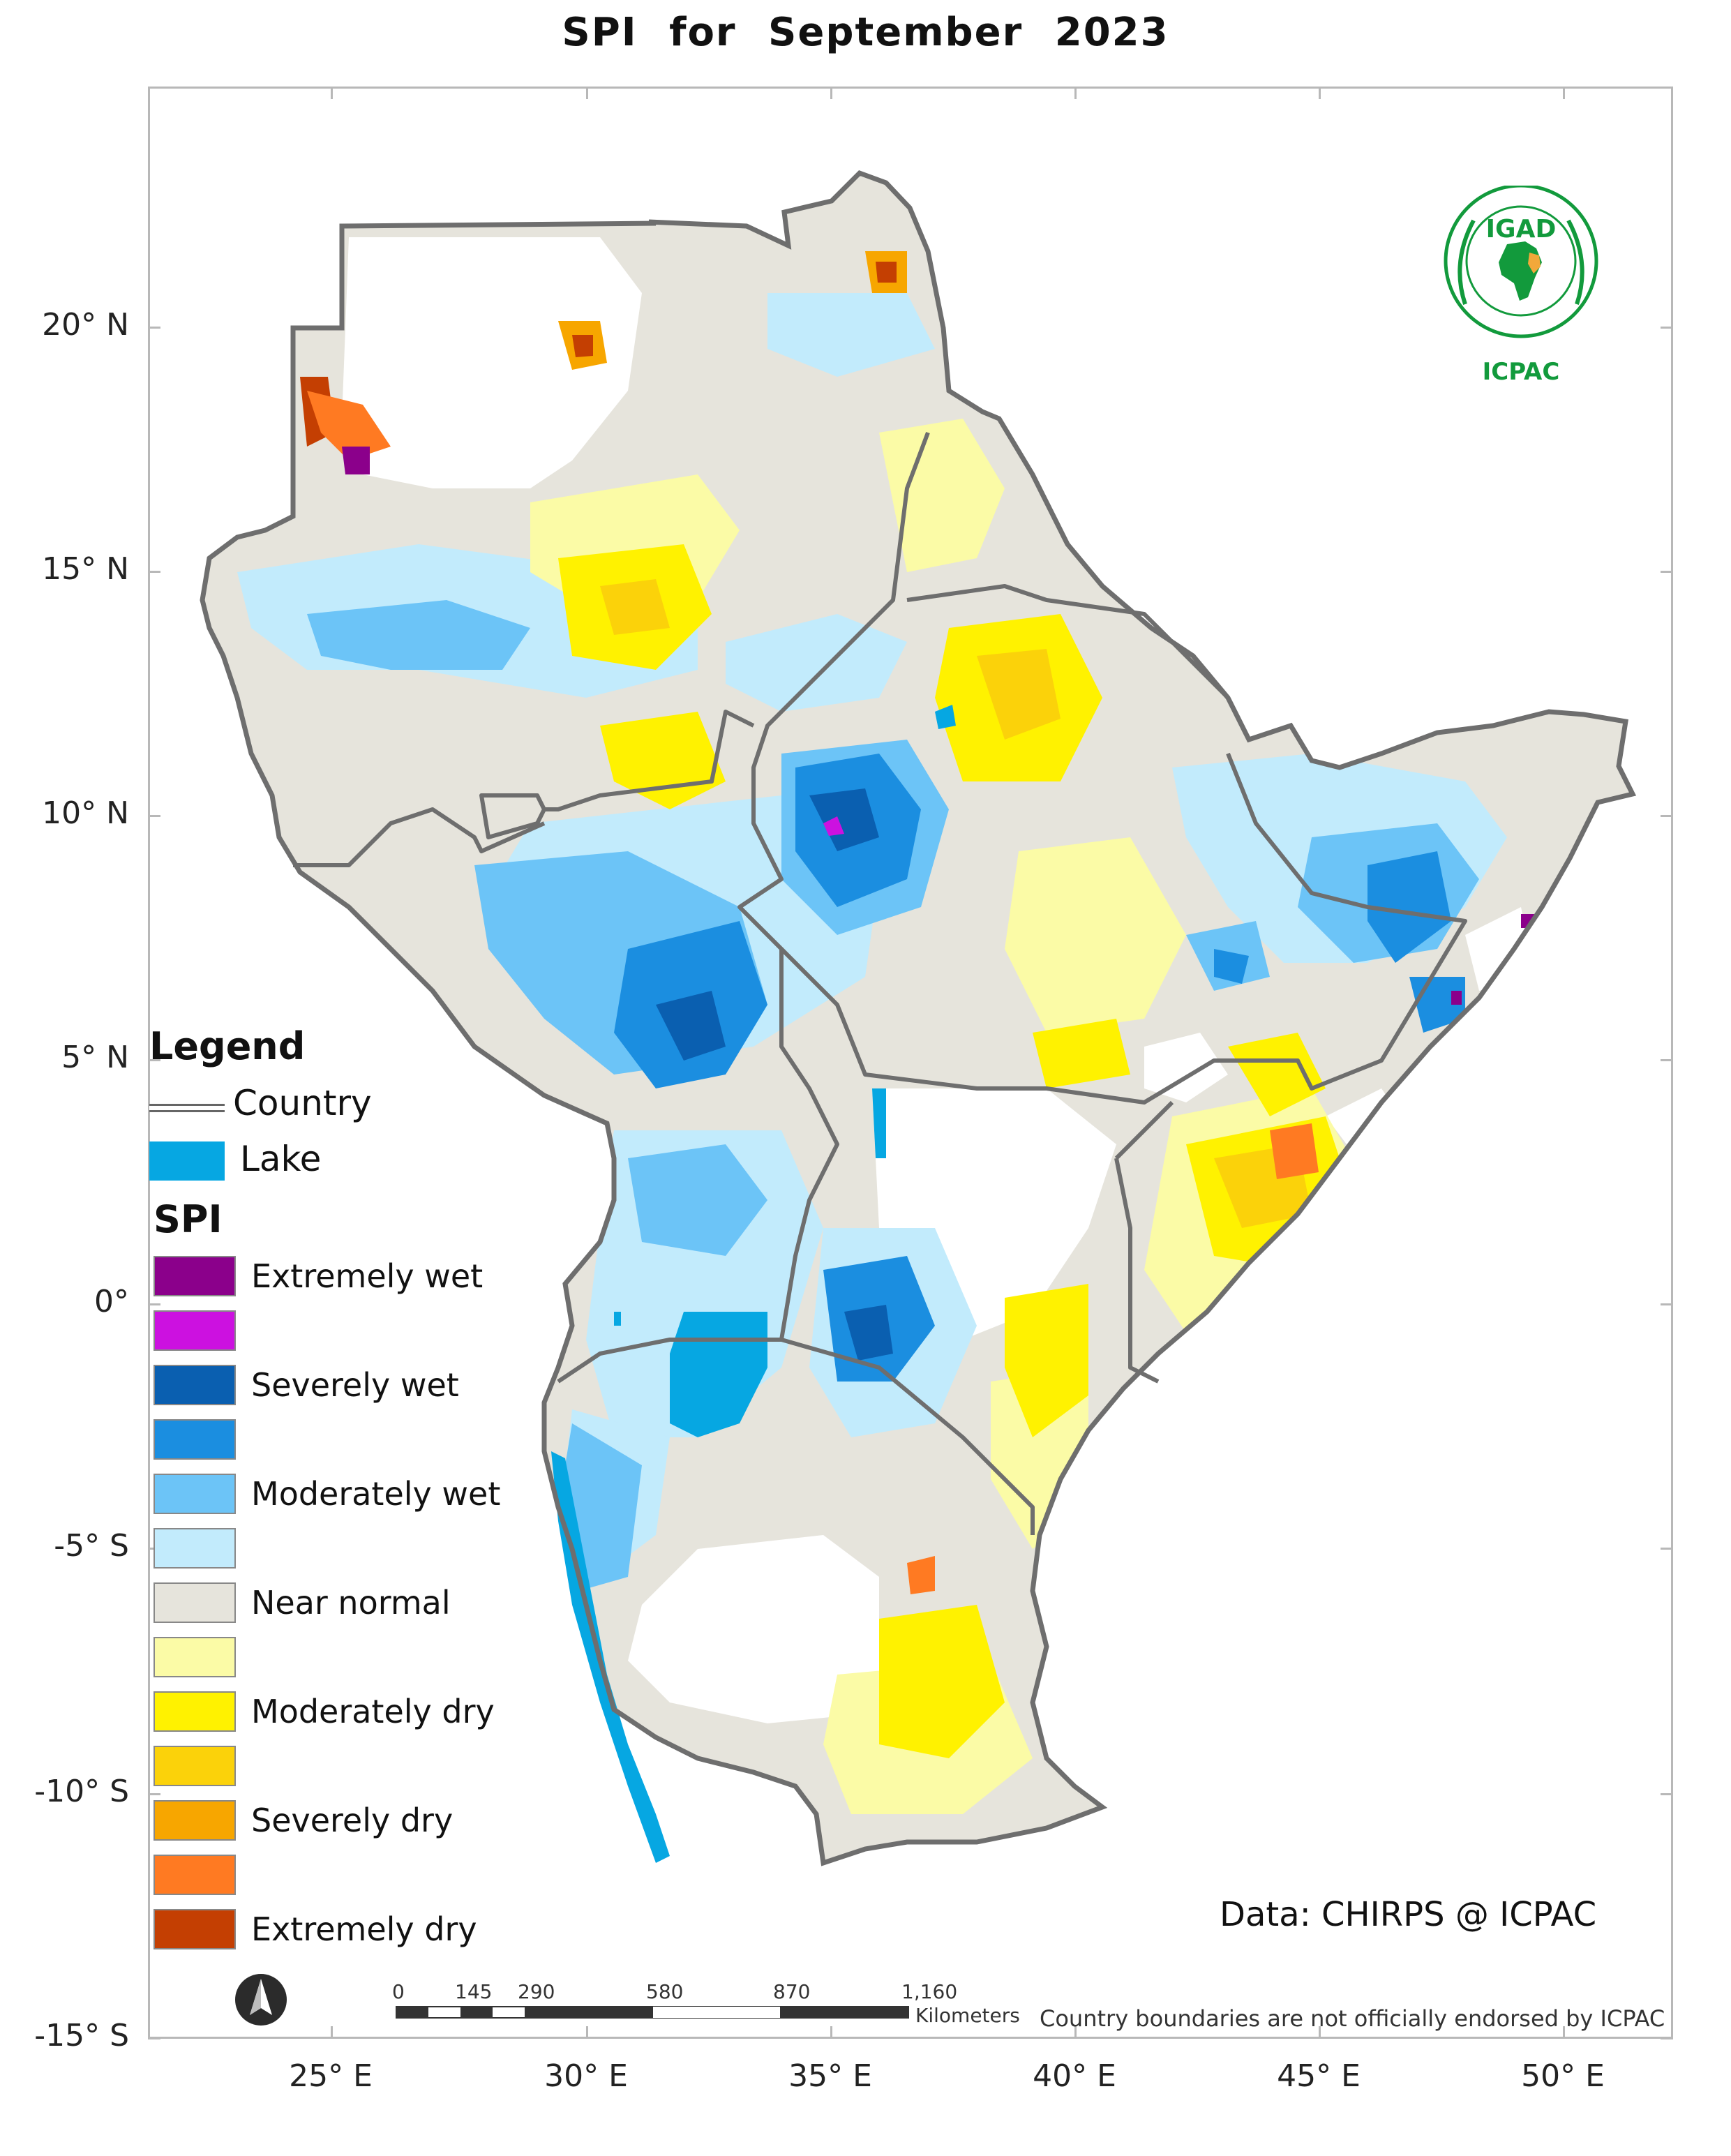 This screenshot has width=1731, height=2156. Describe the element at coordinates (355, 1385) in the screenshot. I see `legend-class-label: Severely wet` at that location.